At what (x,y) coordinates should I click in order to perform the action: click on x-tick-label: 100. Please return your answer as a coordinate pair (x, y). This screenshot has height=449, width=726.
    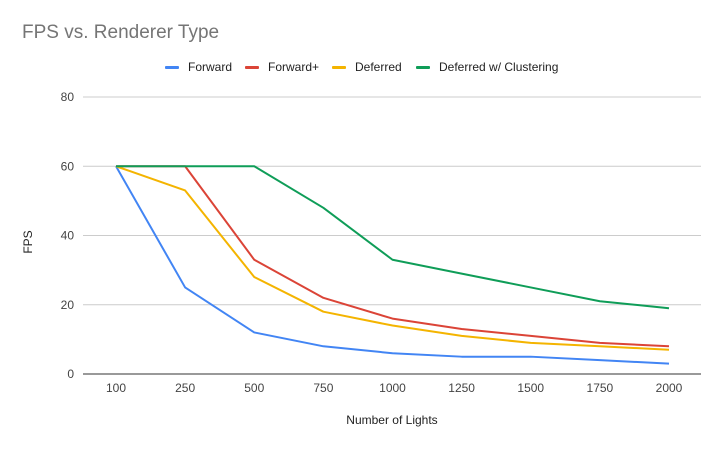
    Looking at the image, I should click on (116, 388).